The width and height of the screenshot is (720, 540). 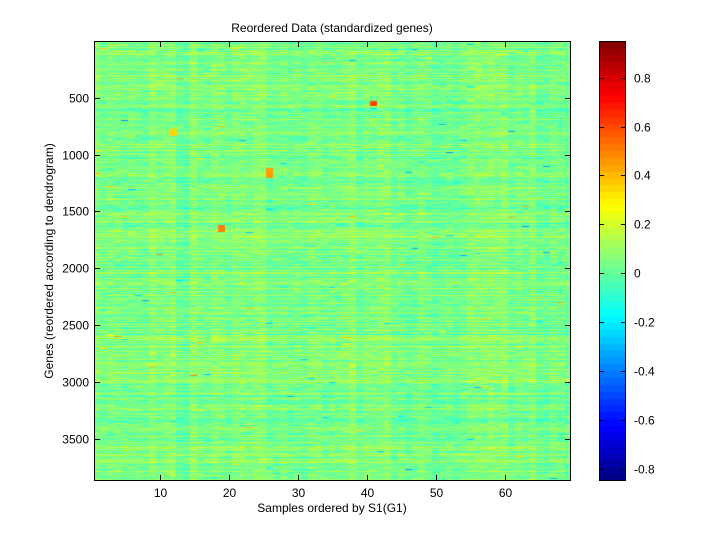 What do you see at coordinates (627, 274) in the screenshot?
I see `colorbar-ticks: 0.8 0.6 0.4 0.2 0 -0.2 -0.4 -0.6 -0.8` at bounding box center [627, 274].